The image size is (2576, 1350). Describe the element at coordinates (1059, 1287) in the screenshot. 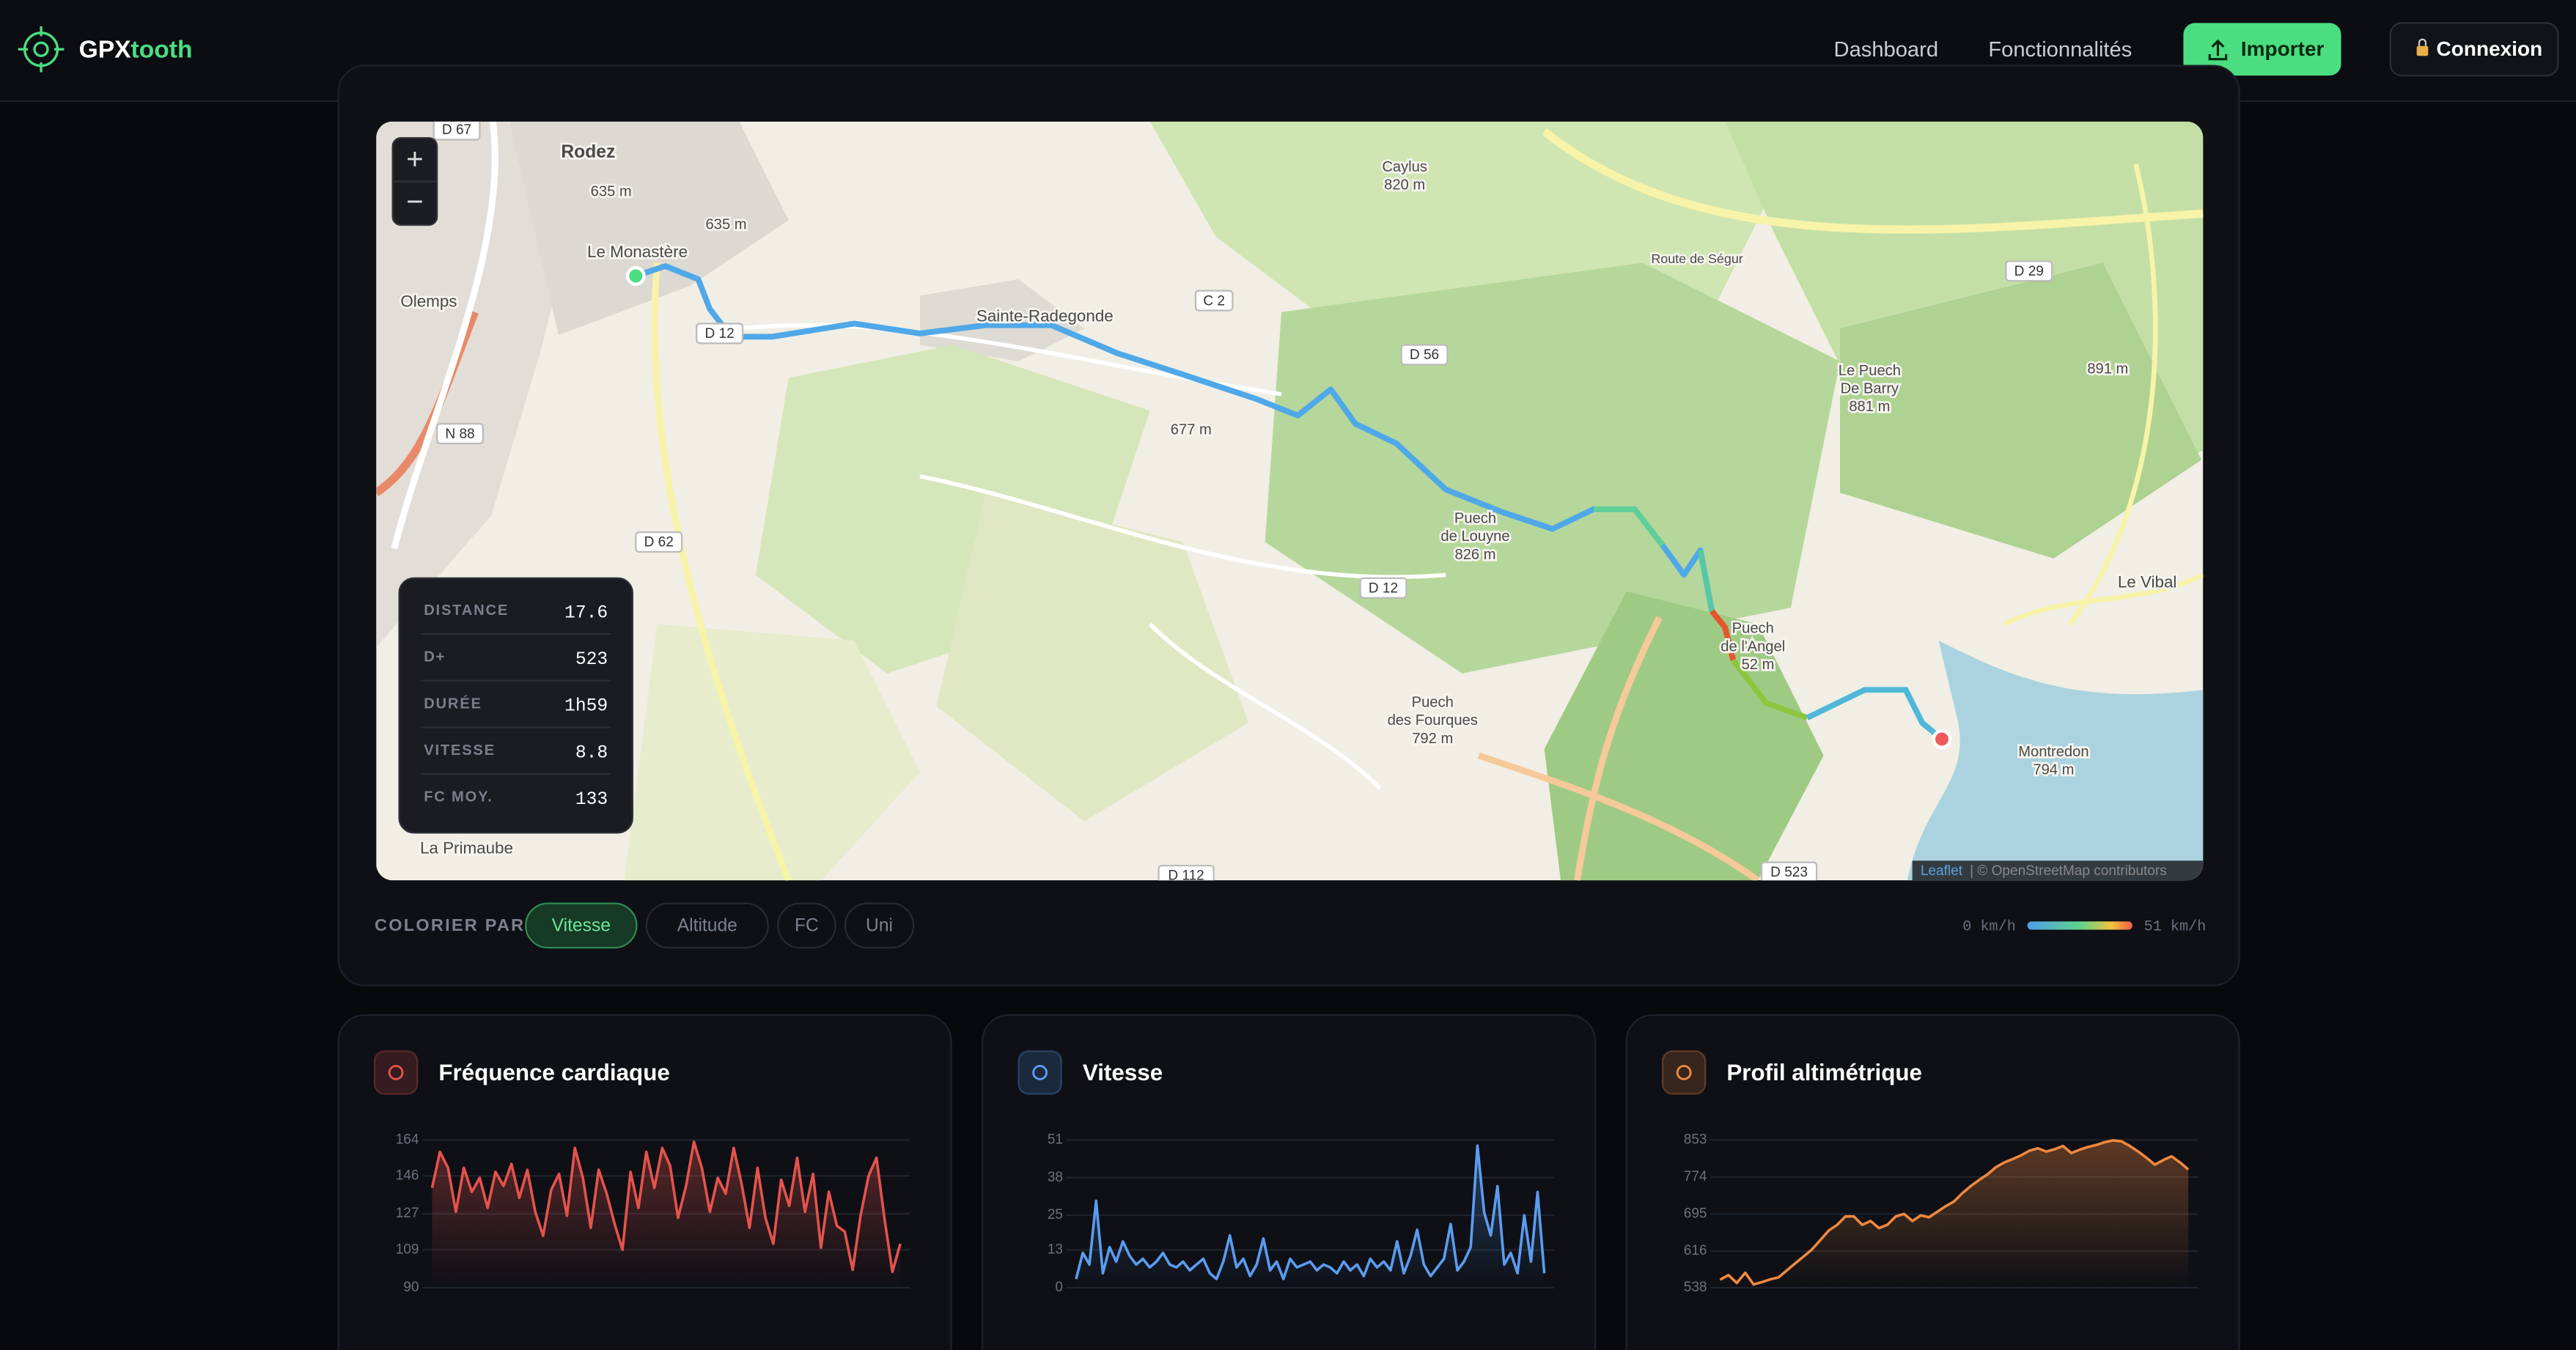

I see `y-tick-label: 0` at that location.